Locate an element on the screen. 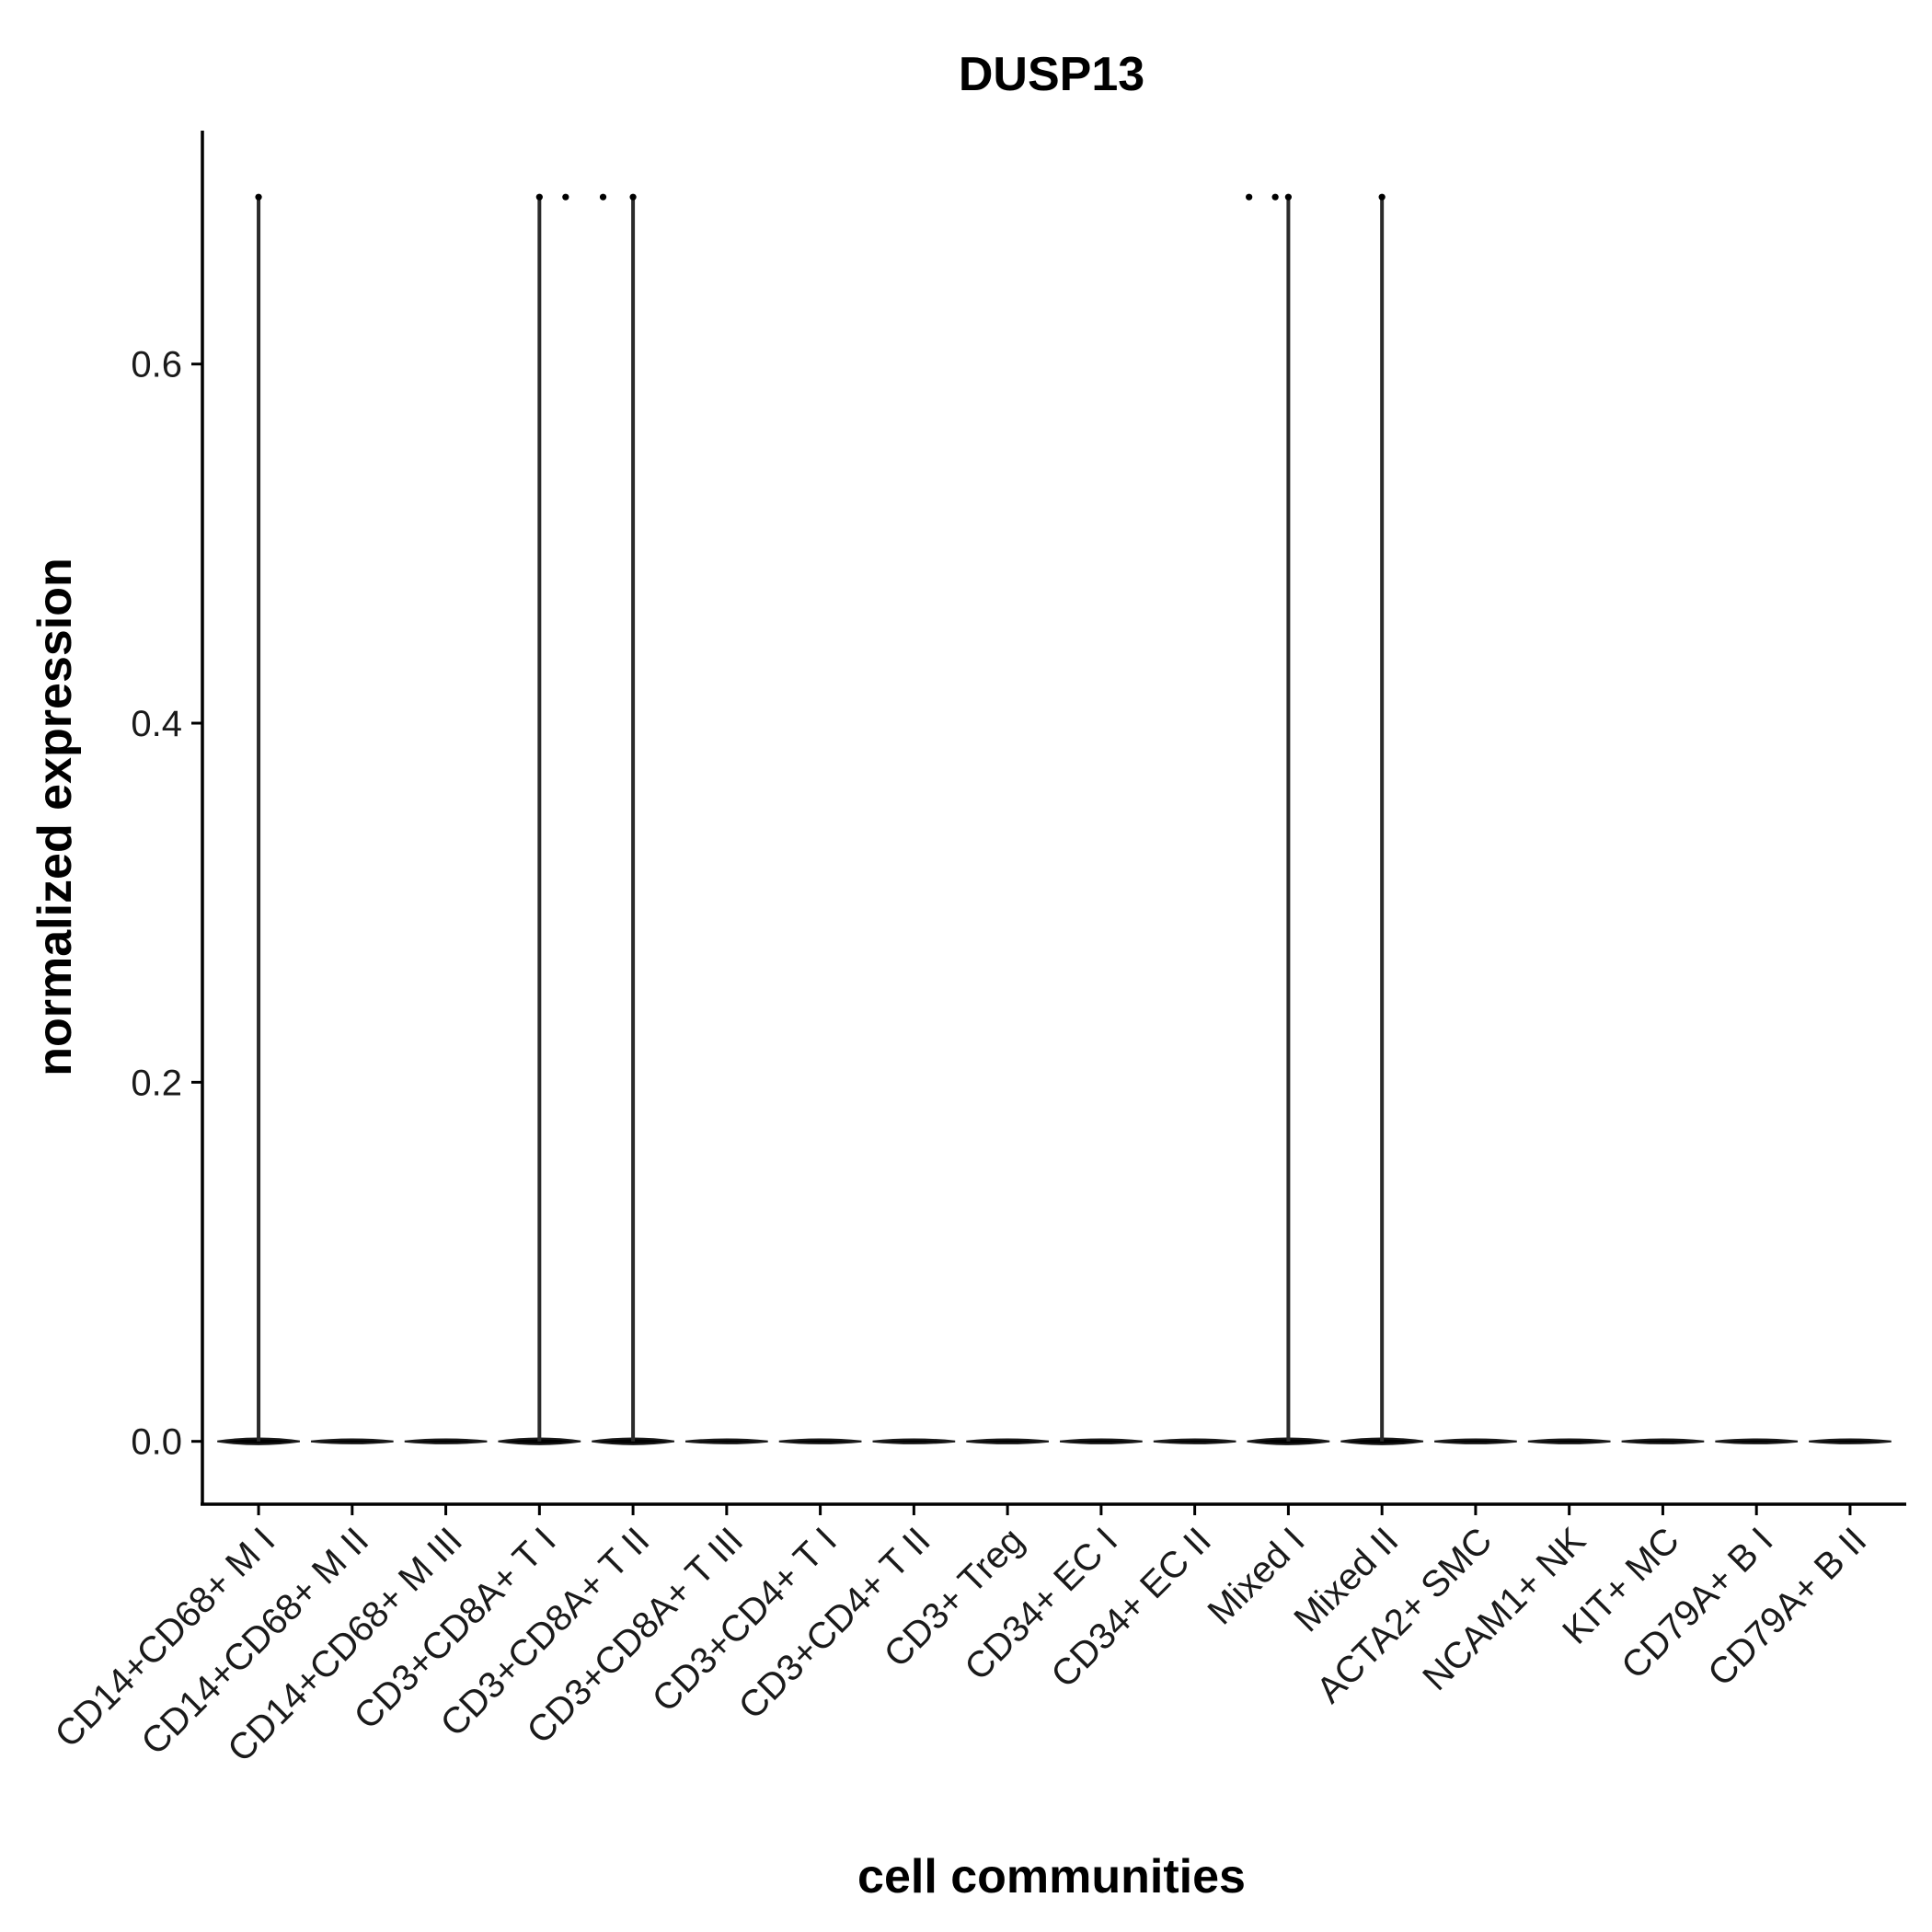  violin-cd79apos-b-ii is located at coordinates (1850, 1441).